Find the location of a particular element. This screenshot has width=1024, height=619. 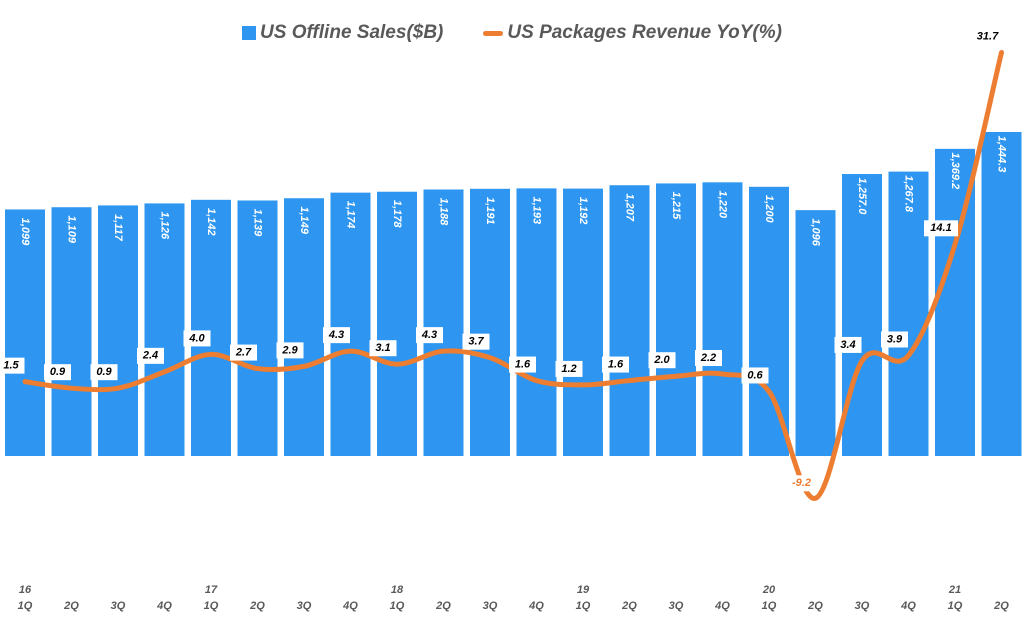

bar-data-label: 1,267.8 is located at coordinates (909, 194).